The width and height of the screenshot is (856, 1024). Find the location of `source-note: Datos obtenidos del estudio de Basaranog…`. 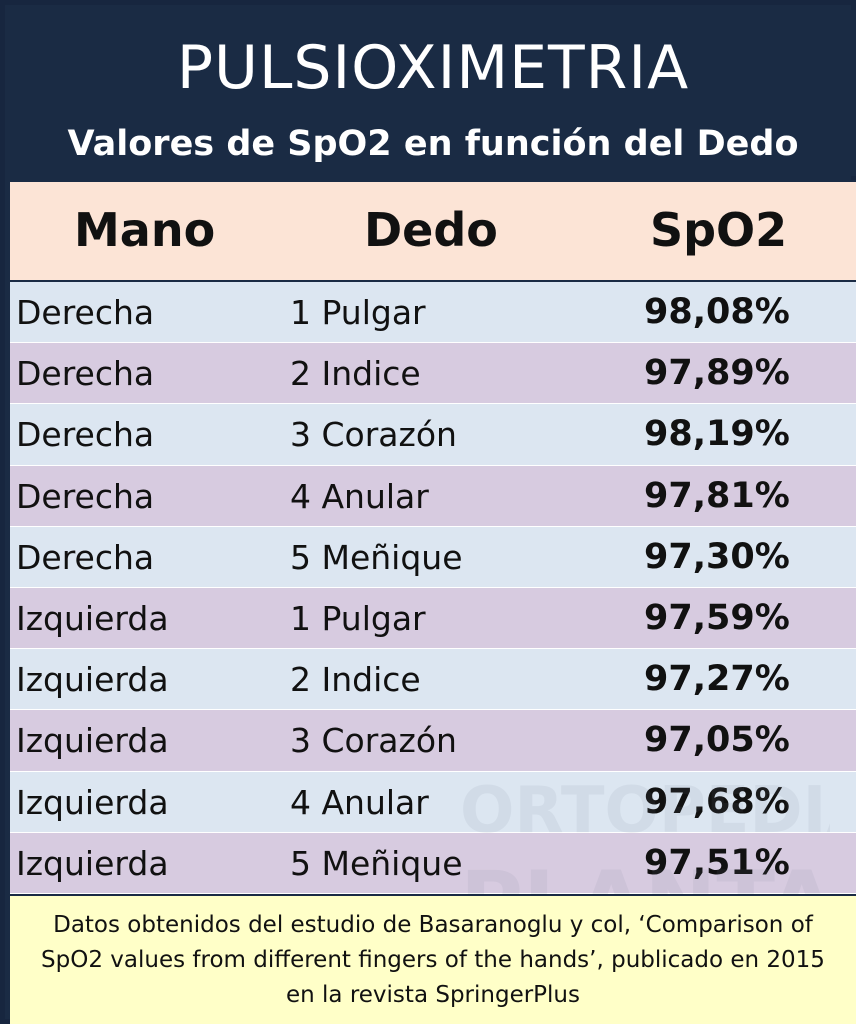

source-note: Datos obtenidos del estudio de Basaranog… is located at coordinates (433, 959).